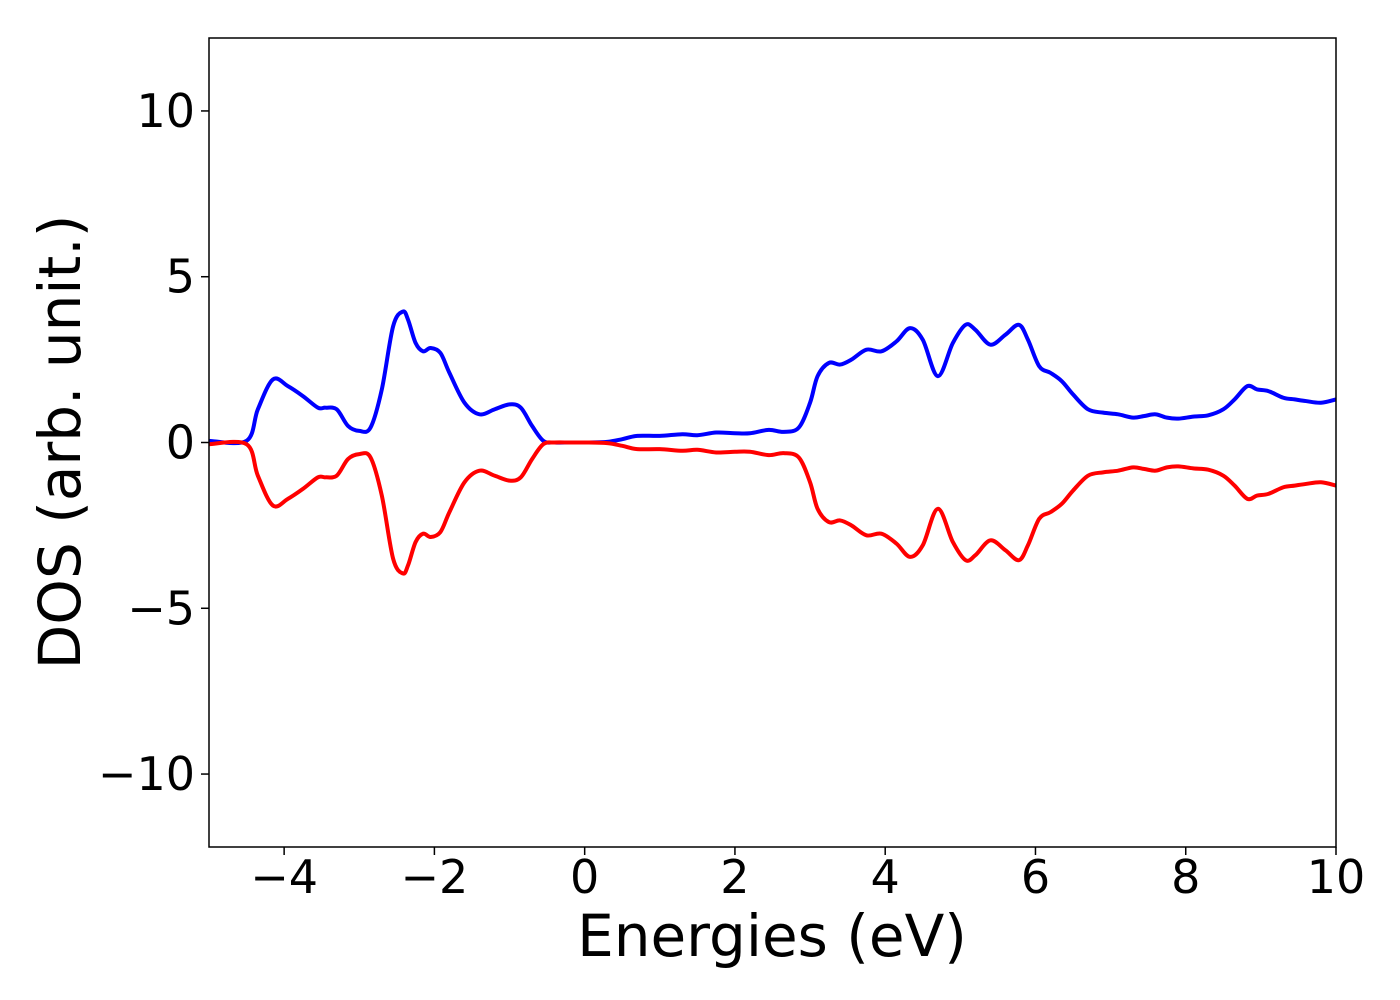  What do you see at coordinates (165, 111) in the screenshot?
I see `y-tick-label: 10` at bounding box center [165, 111].